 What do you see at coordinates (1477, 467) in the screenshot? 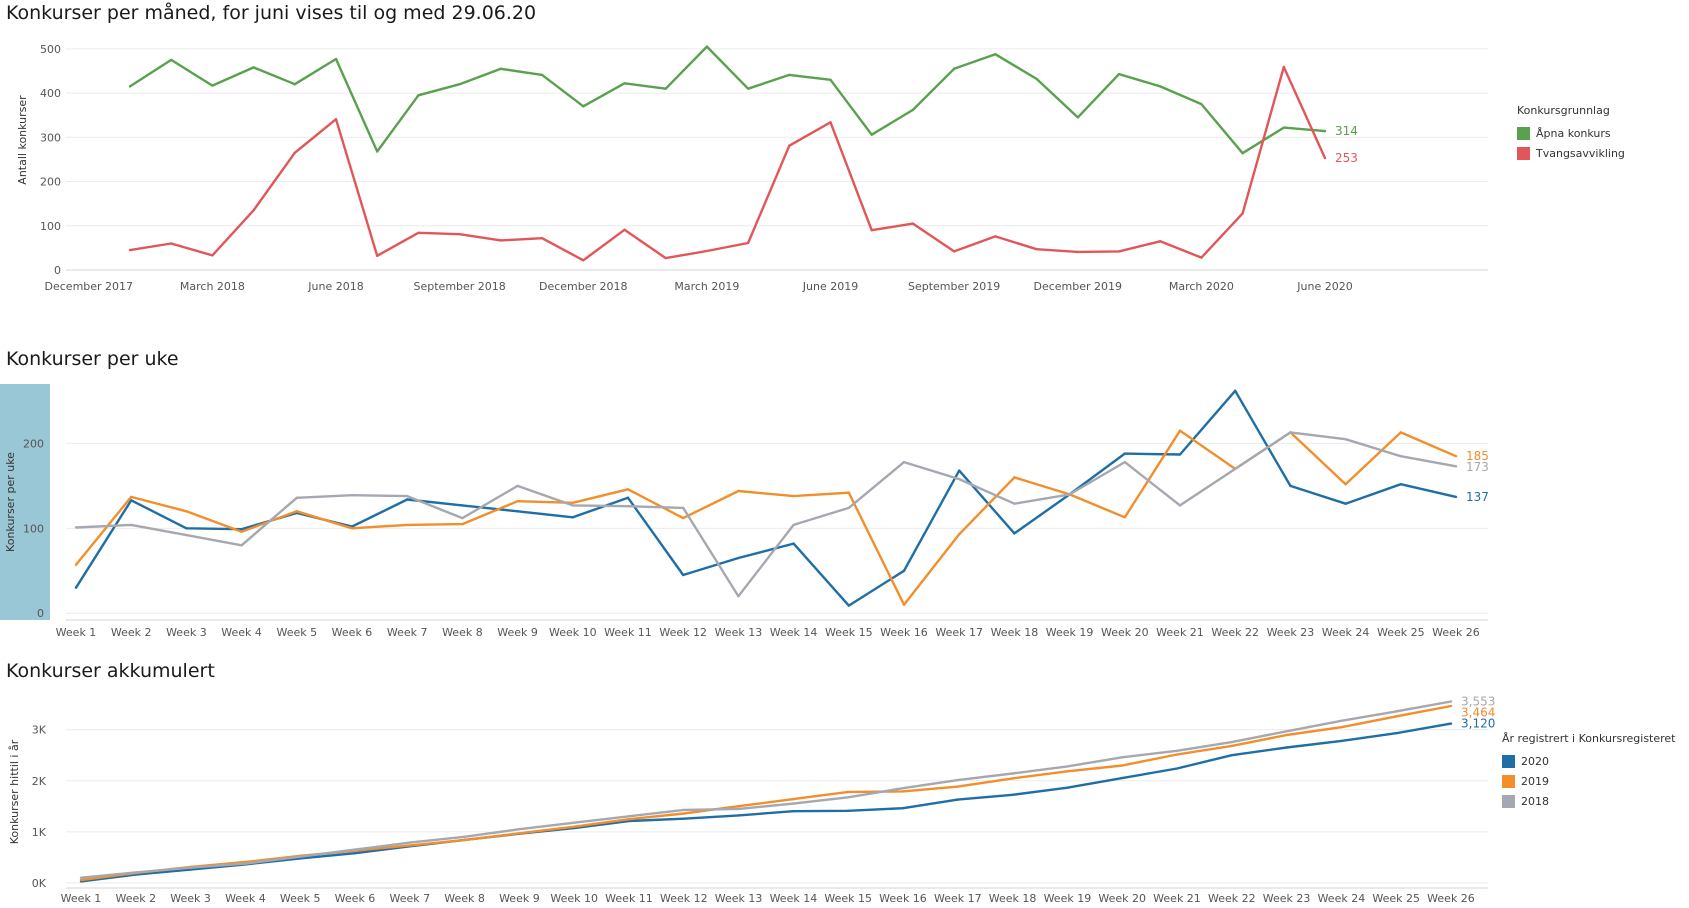
I see `end-value-label: 173` at bounding box center [1477, 467].